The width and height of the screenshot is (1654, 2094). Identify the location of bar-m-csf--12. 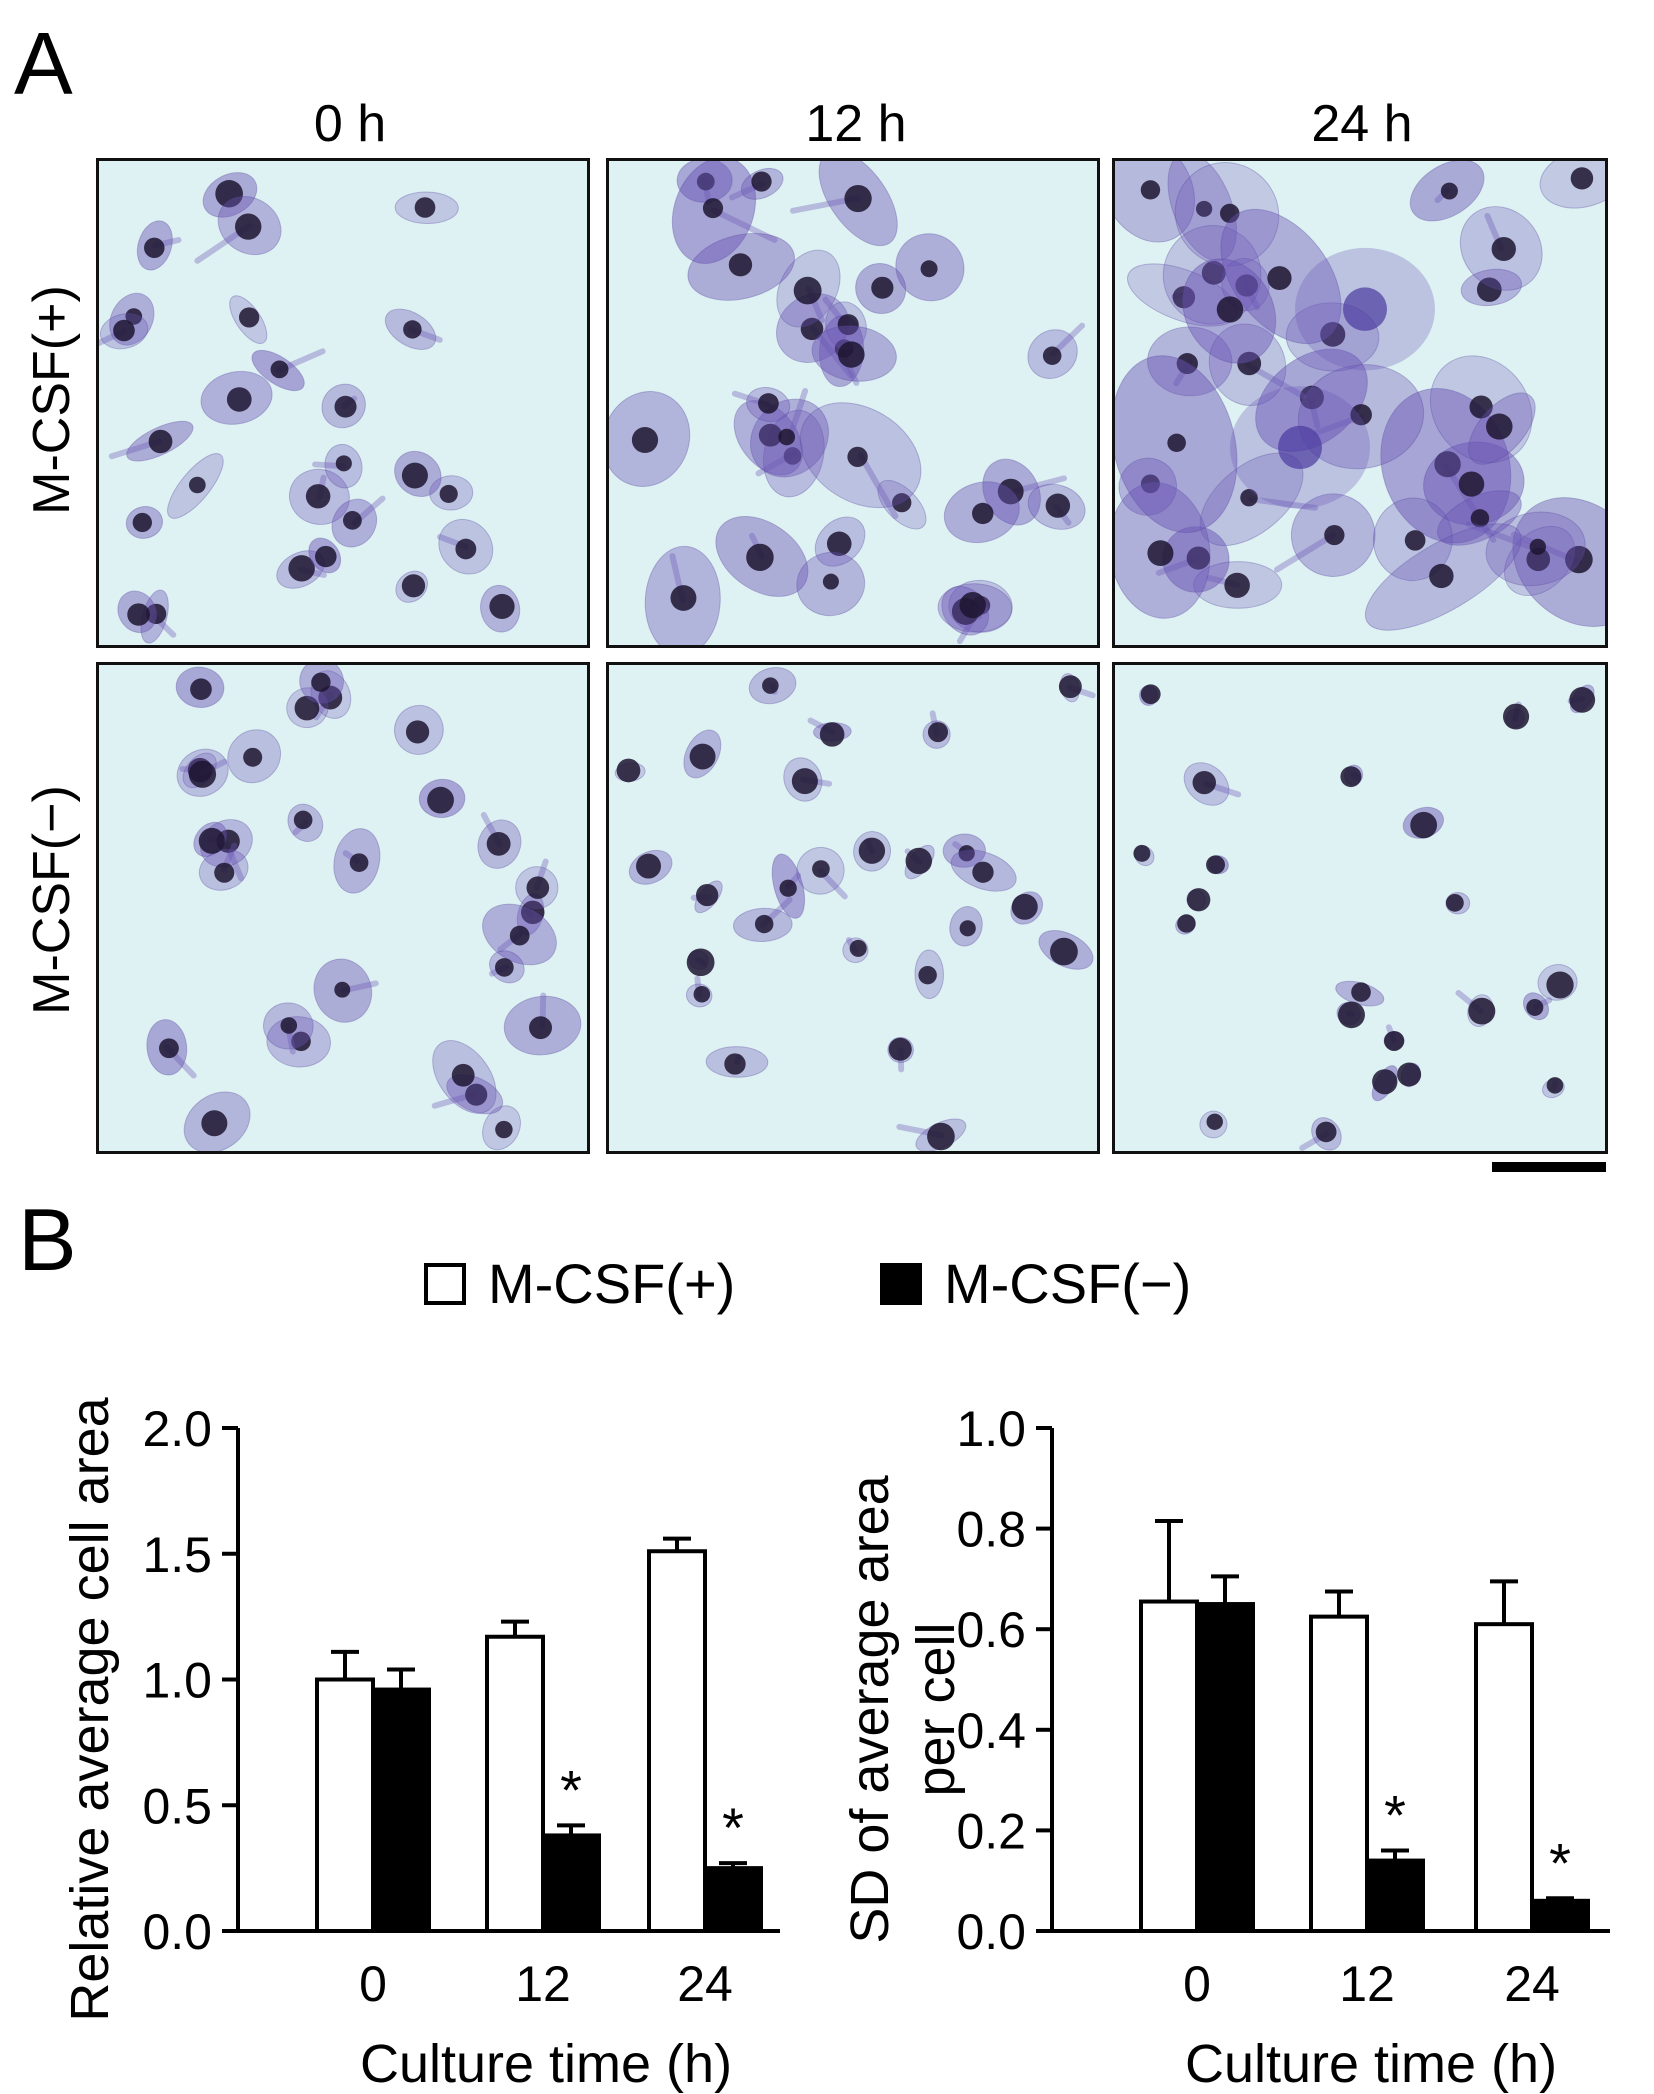
(571, 1883).